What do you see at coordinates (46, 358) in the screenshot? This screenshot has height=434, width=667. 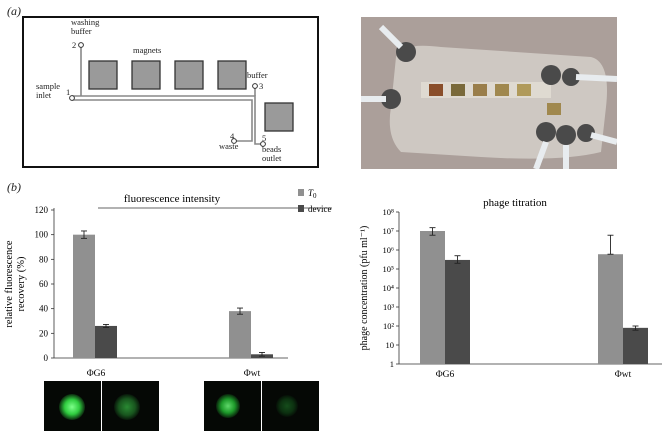 I see `y-tick-label: 0` at bounding box center [46, 358].